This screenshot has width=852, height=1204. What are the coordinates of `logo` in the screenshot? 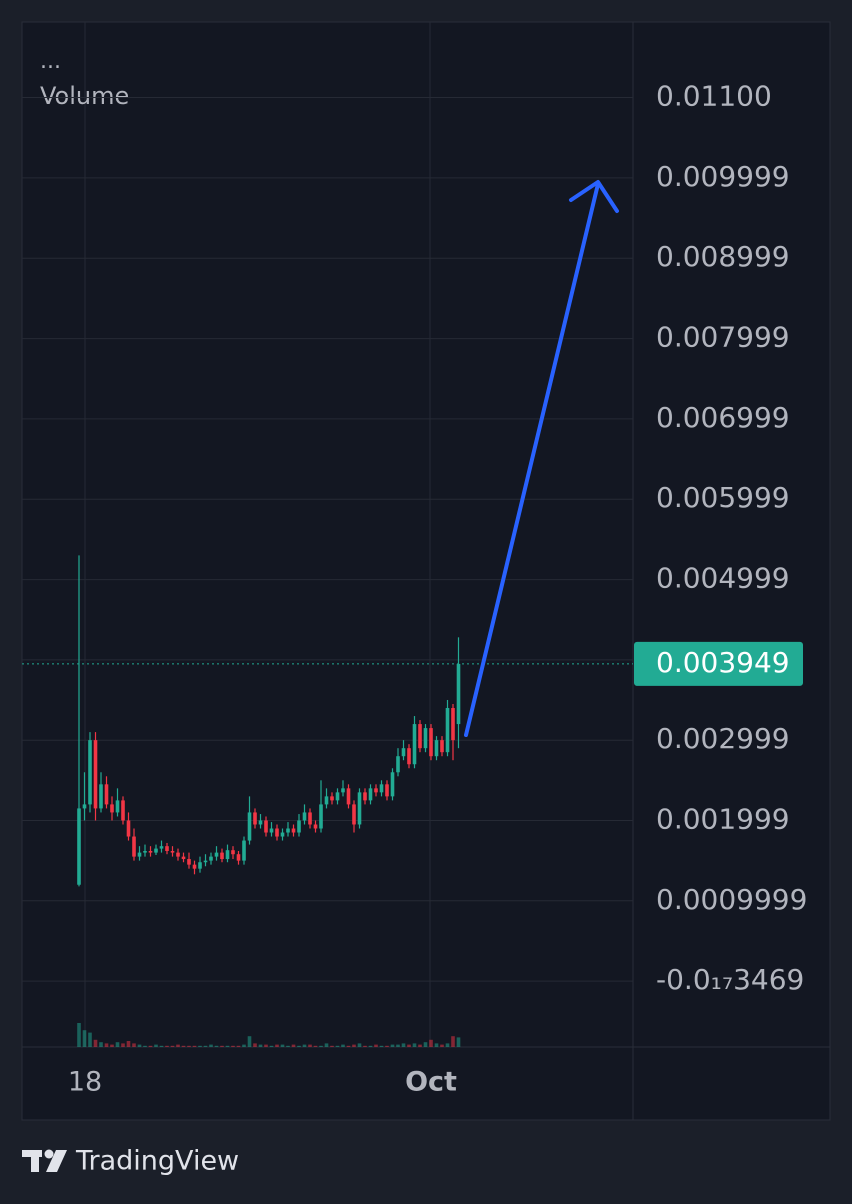 It's located at (44, 1160).